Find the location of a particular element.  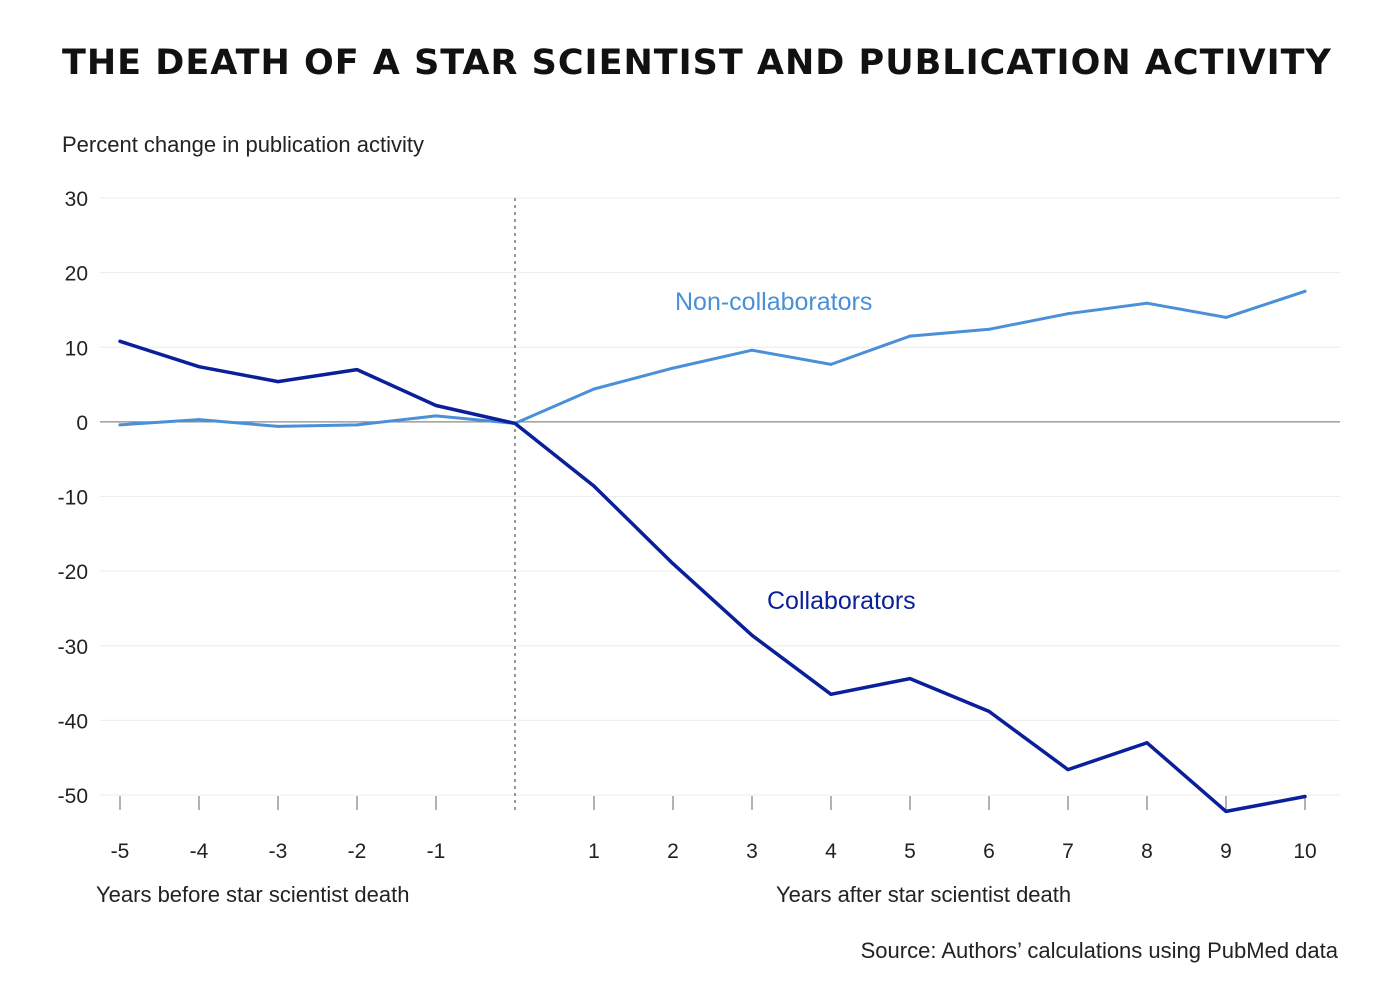

y-axis-label: Percent change in publication activity is located at coordinates (243, 144).